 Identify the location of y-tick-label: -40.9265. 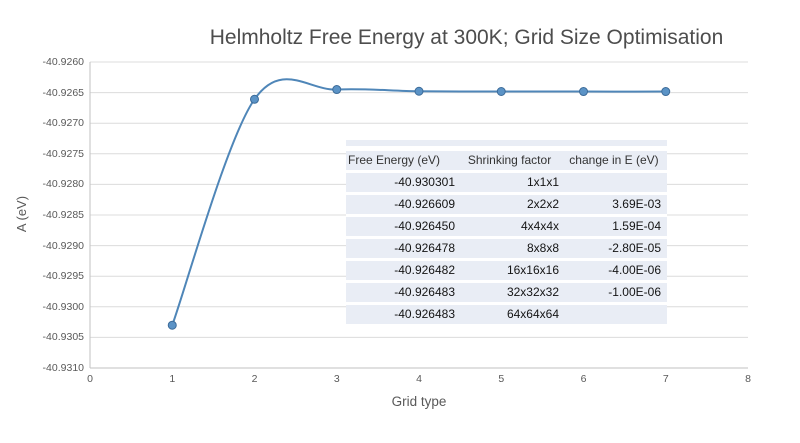
(63, 92).